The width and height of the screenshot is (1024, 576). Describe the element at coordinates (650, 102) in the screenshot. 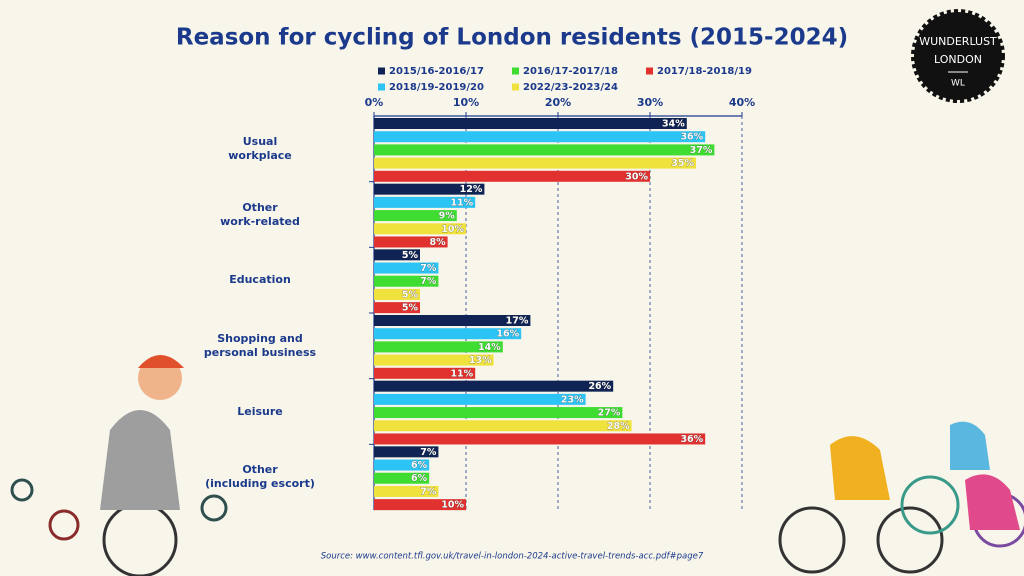

I see `x-tick-label: 30%` at that location.